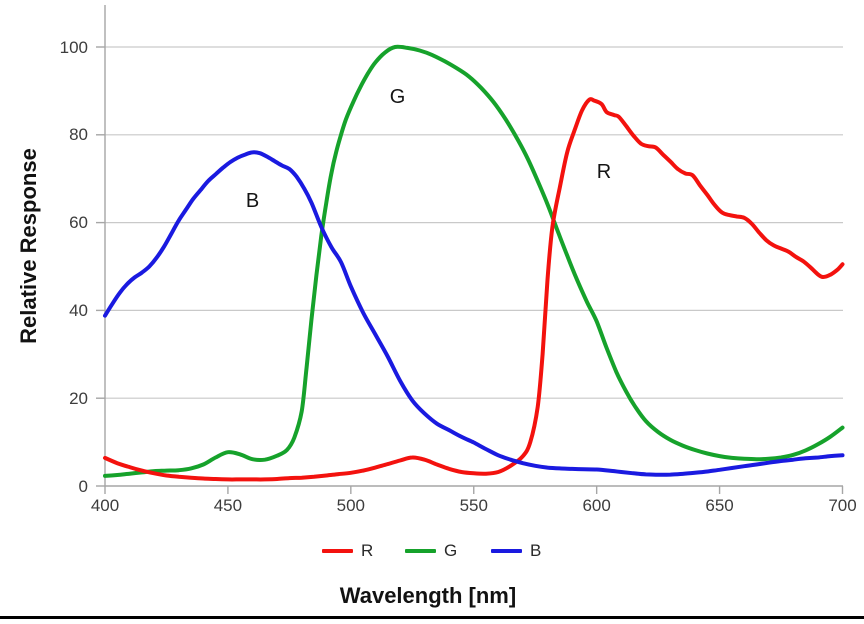  Describe the element at coordinates (78, 135) in the screenshot. I see `y-tick-label-80: 80` at that location.